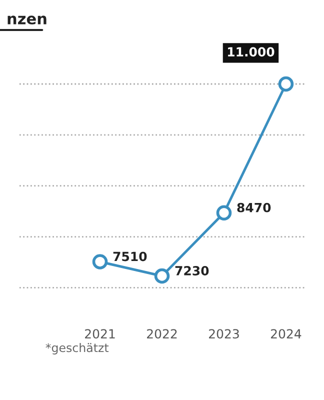 Image resolution: width=324 pixels, height=400 pixels. I want to click on x-tick-label: 2022, so click(162, 334).